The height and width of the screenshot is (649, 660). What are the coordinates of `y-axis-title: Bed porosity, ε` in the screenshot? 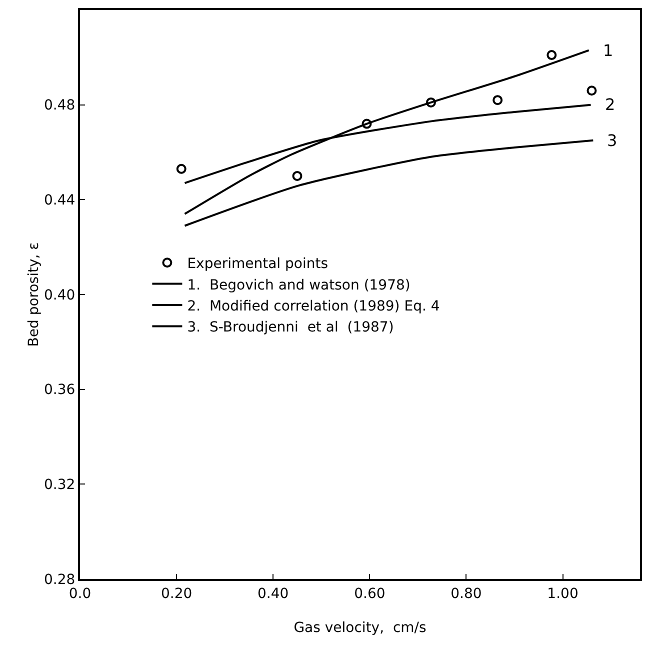 It's located at (34, 294).